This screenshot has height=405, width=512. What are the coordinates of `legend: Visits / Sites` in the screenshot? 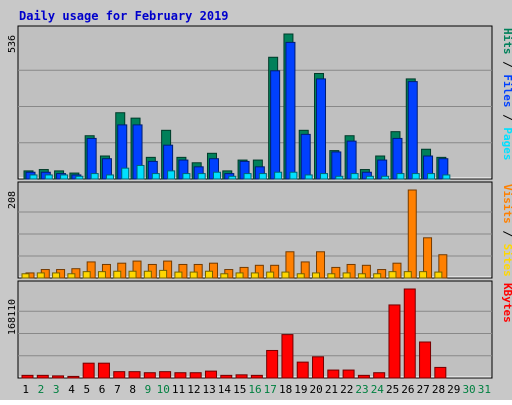 It's located at (506, 230).